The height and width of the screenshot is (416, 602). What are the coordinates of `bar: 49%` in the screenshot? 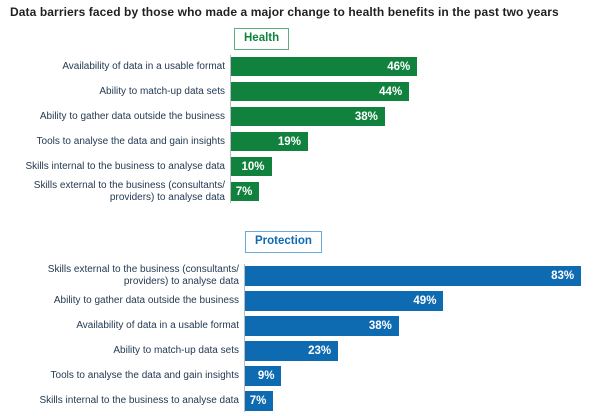 It's located at (344, 300).